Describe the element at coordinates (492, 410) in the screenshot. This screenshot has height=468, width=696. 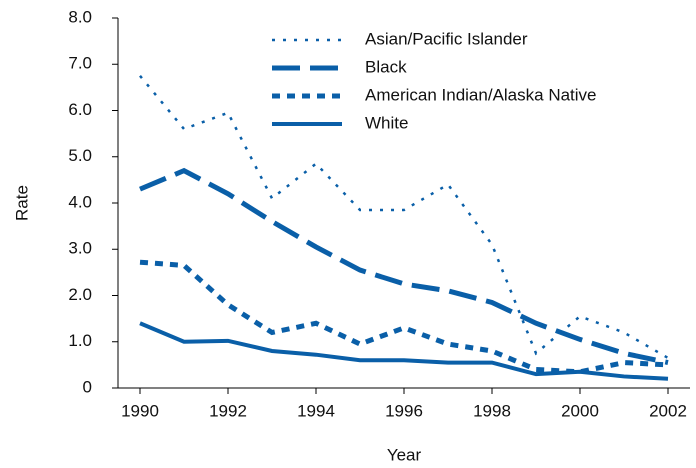
I see `x-tick-label: 1998` at that location.